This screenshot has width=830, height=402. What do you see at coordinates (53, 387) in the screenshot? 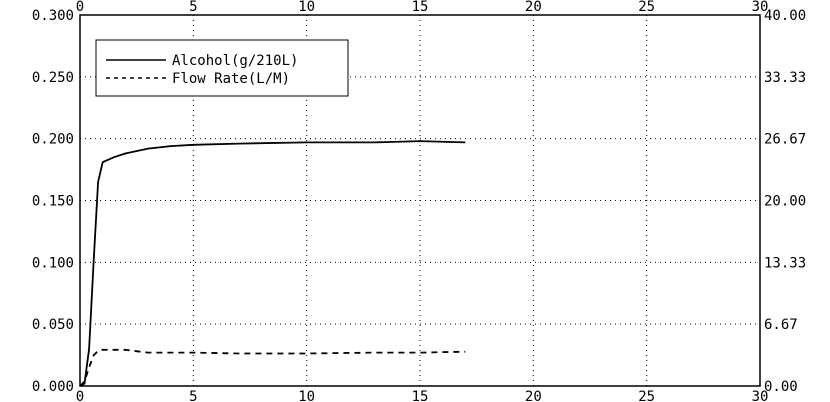
I see `y-tick-label: 0.000` at bounding box center [53, 387].